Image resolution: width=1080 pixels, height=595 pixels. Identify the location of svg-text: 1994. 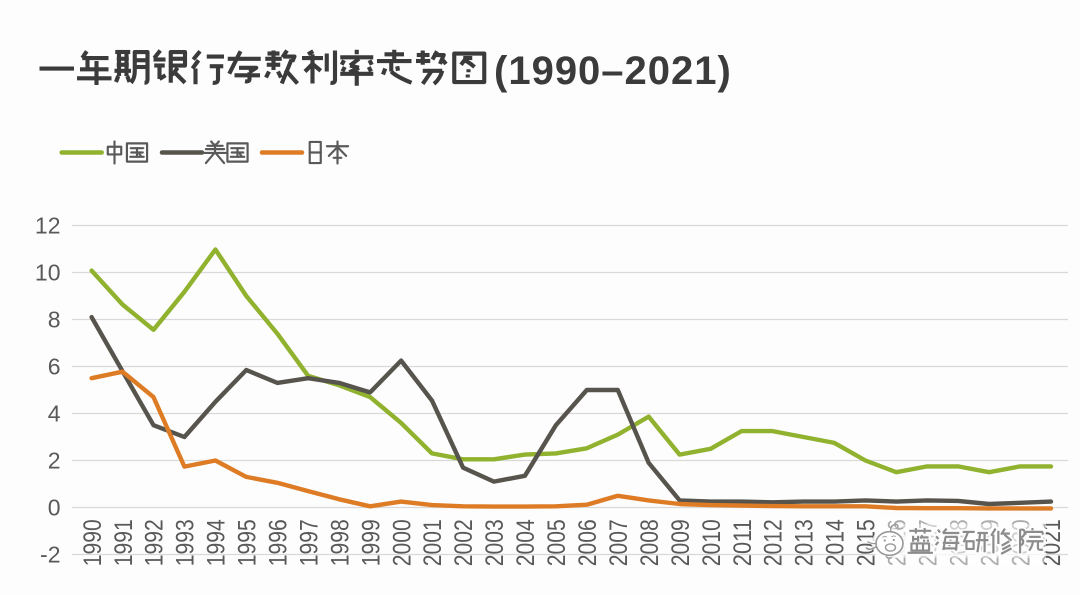
(217, 542).